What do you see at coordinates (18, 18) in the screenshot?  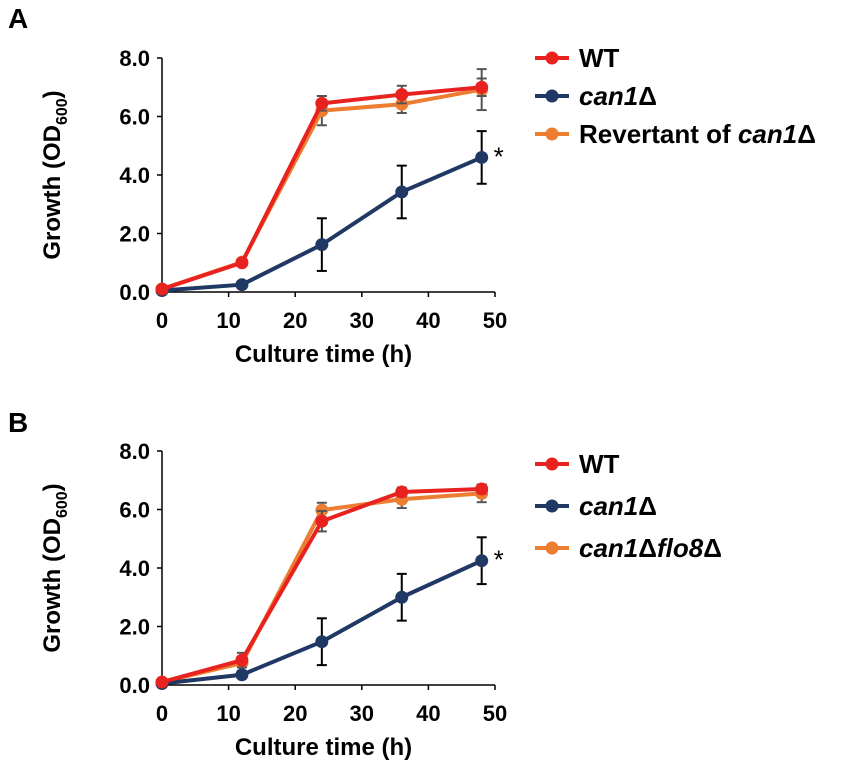 I see `panel-letter: A` at bounding box center [18, 18].